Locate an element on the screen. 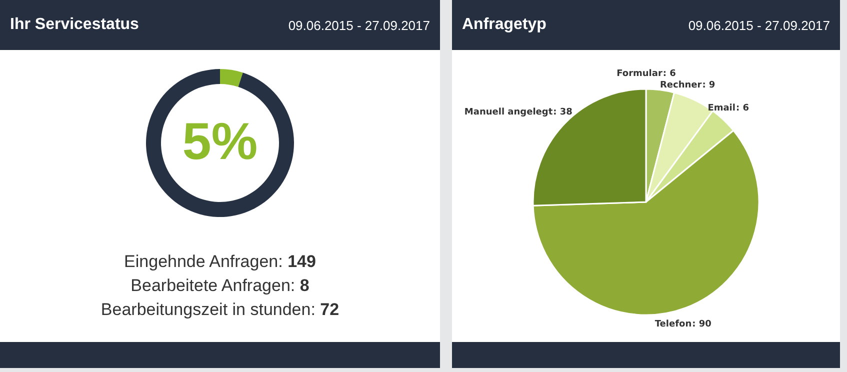  text: Eingehnde Anfragen: 149 is located at coordinates (220, 262).